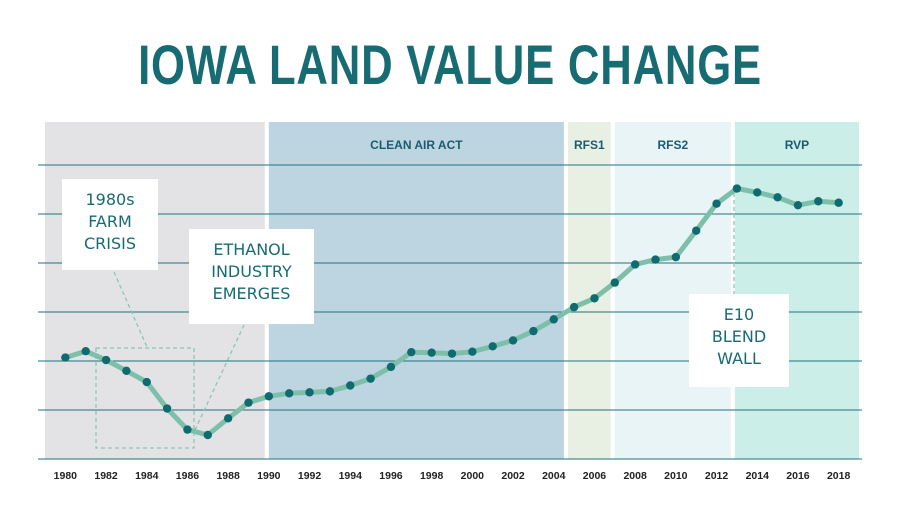 The width and height of the screenshot is (900, 530). Describe the element at coordinates (513, 476) in the screenshot. I see `x-tick-label: 2002` at that location.